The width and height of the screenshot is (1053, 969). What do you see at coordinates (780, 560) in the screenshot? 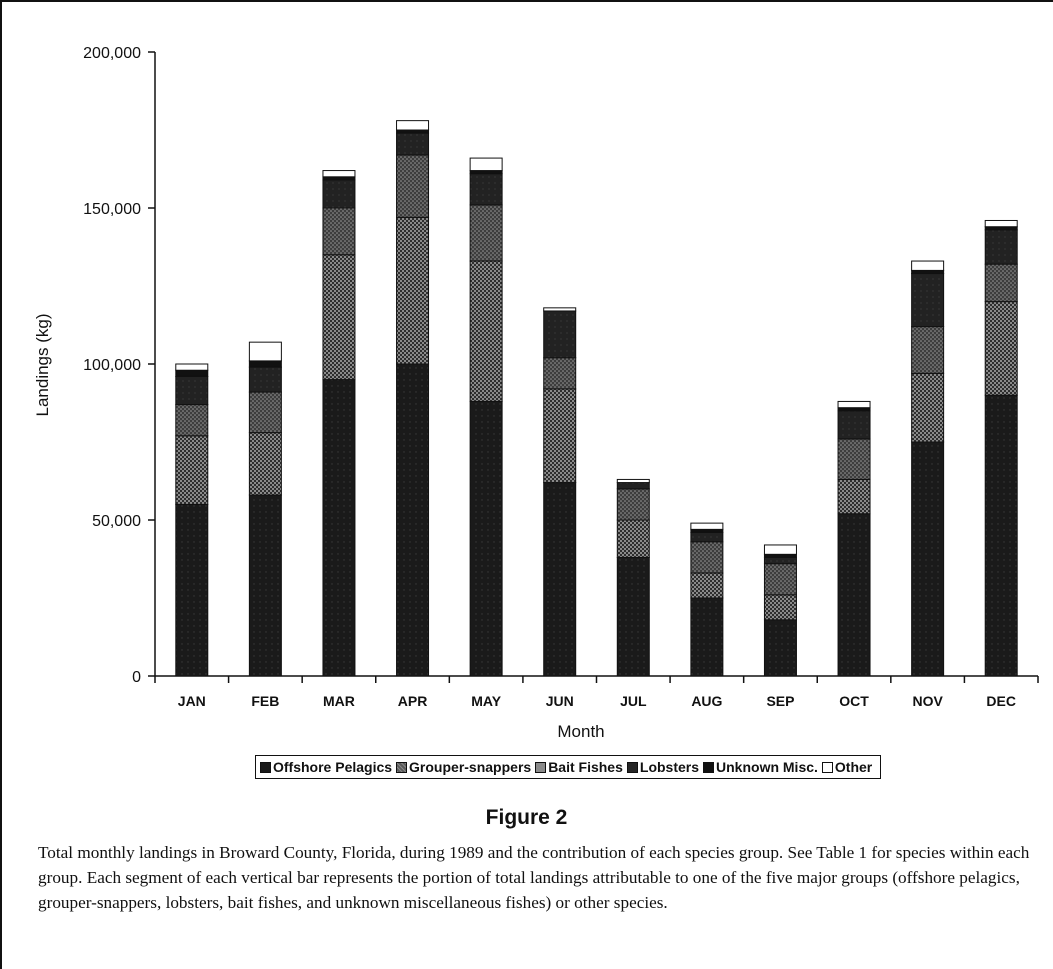
I see `bar-segment-lobsters-sep` at bounding box center [780, 560].